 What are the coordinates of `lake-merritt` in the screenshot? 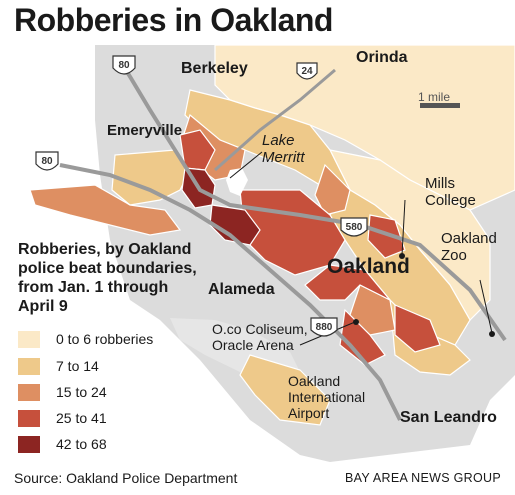 It's located at (237, 182).